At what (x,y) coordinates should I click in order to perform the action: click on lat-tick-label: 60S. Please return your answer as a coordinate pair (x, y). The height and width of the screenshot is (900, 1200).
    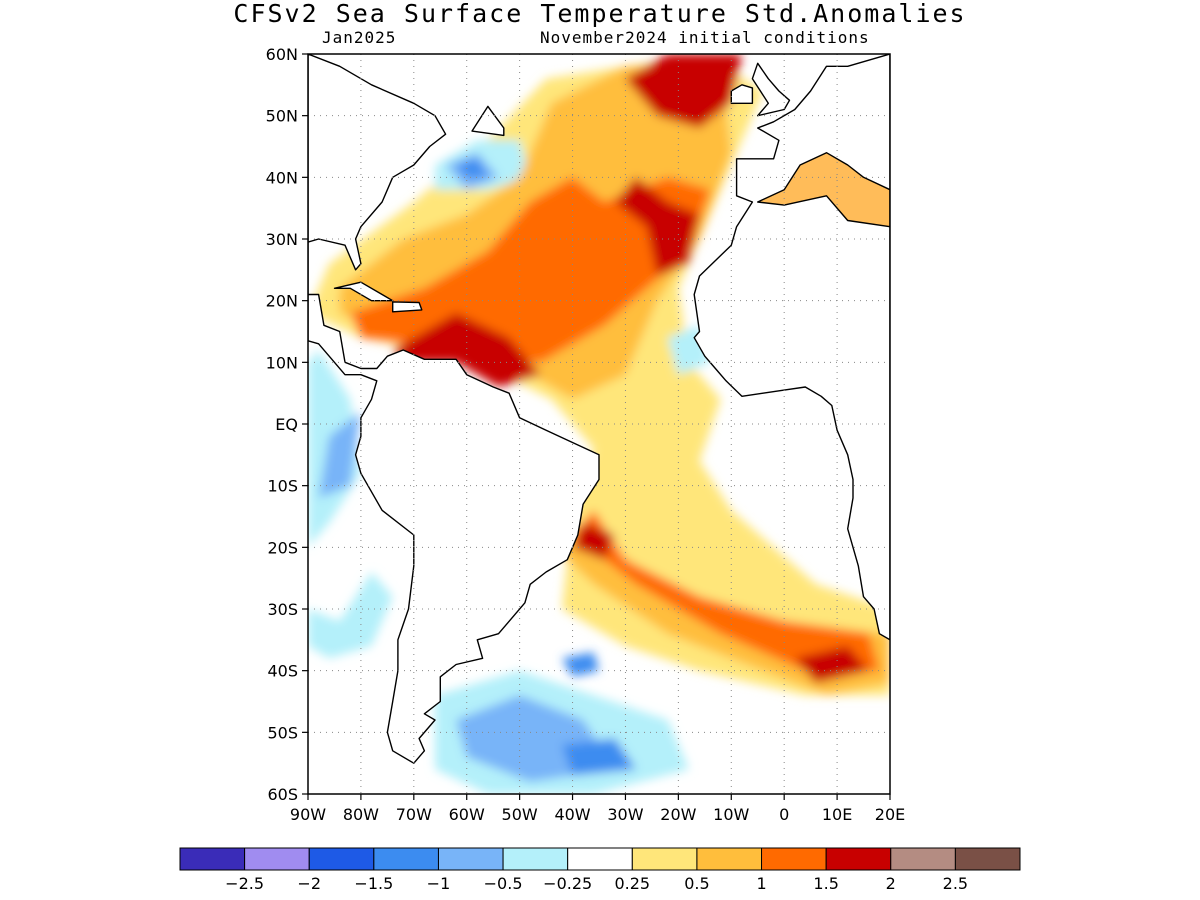
    Looking at the image, I should click on (282, 794).